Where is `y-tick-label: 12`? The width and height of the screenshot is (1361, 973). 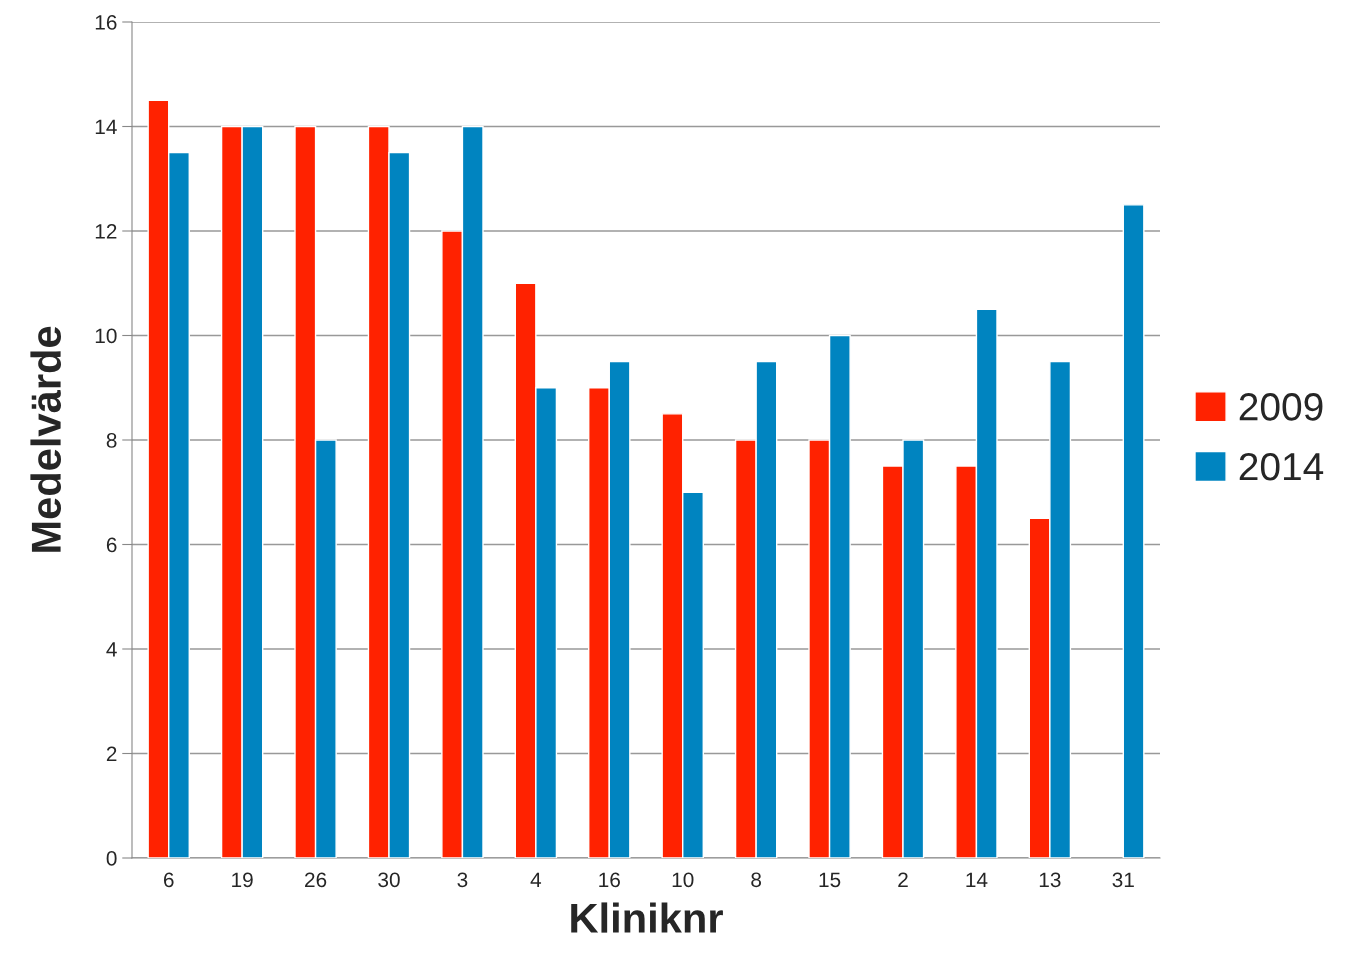
y-tick-label: 12 is located at coordinates (106, 231).